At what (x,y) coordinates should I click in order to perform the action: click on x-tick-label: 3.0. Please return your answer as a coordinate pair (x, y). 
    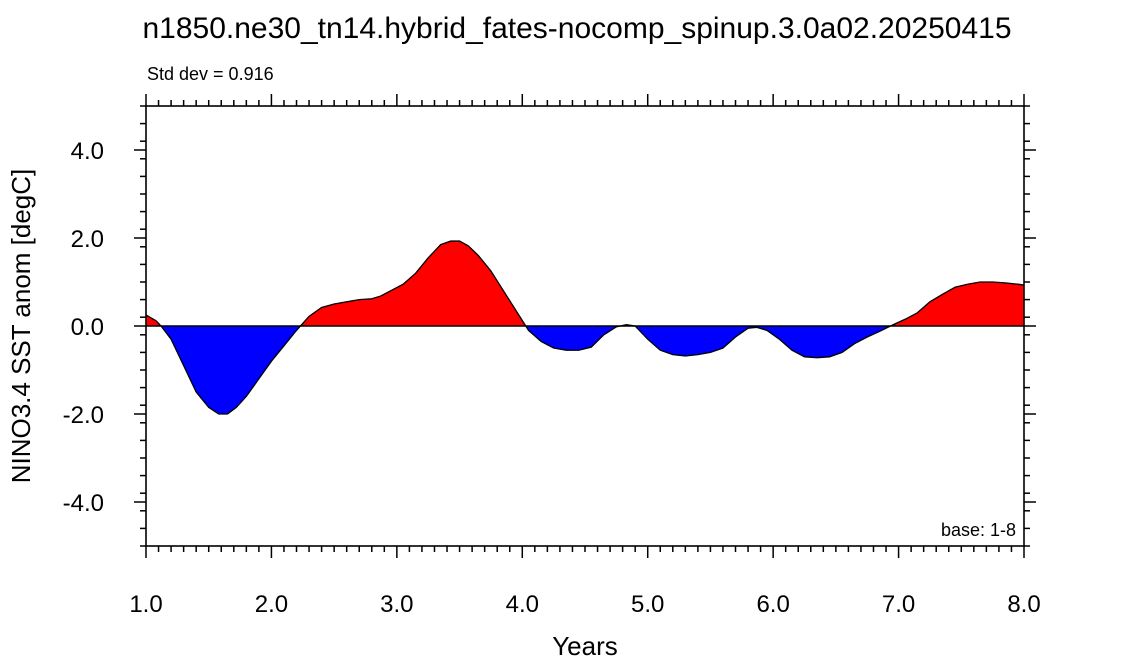
    Looking at the image, I should click on (396, 604).